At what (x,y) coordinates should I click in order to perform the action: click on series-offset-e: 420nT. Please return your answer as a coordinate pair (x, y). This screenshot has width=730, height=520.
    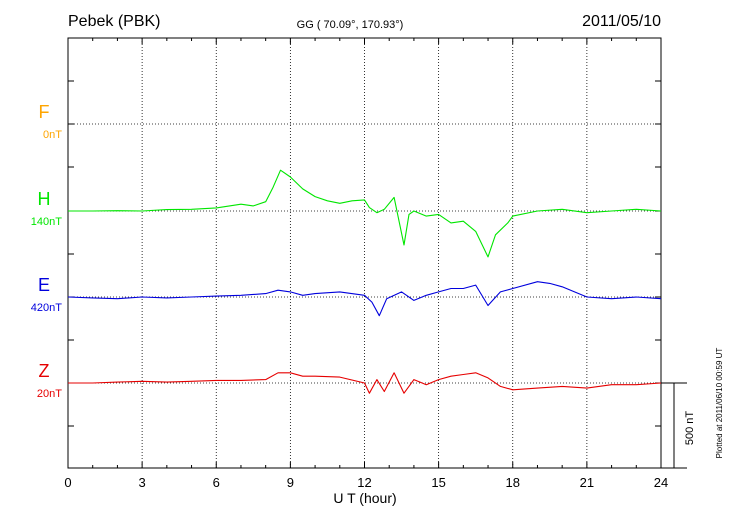
    Looking at the image, I should click on (46, 308).